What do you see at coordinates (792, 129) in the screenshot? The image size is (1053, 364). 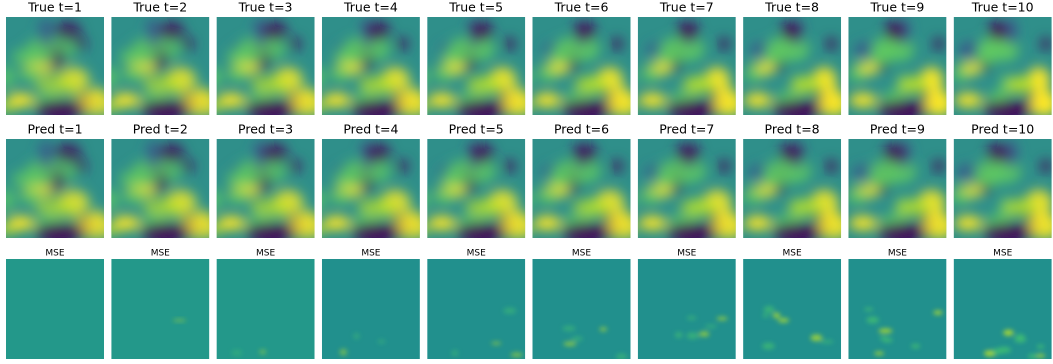 I see `panel-title: Pred t=8` at bounding box center [792, 129].